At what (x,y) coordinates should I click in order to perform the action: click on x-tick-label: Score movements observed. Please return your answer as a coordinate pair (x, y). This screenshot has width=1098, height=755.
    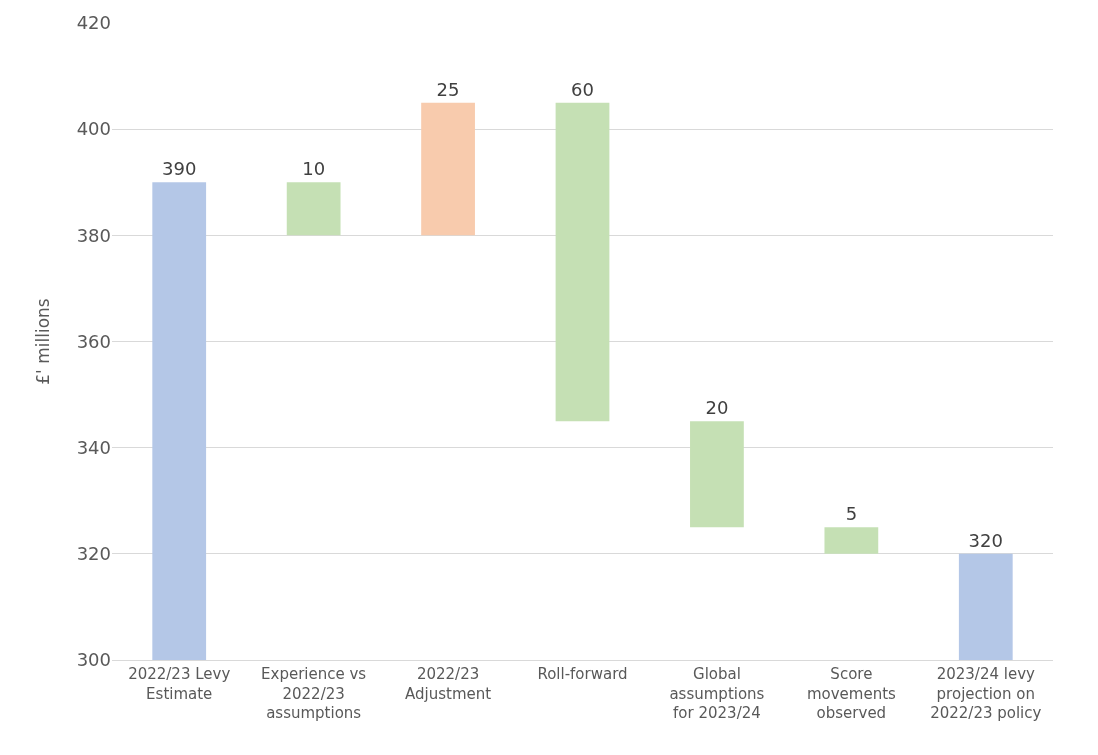
    Looking at the image, I should click on (851, 693).